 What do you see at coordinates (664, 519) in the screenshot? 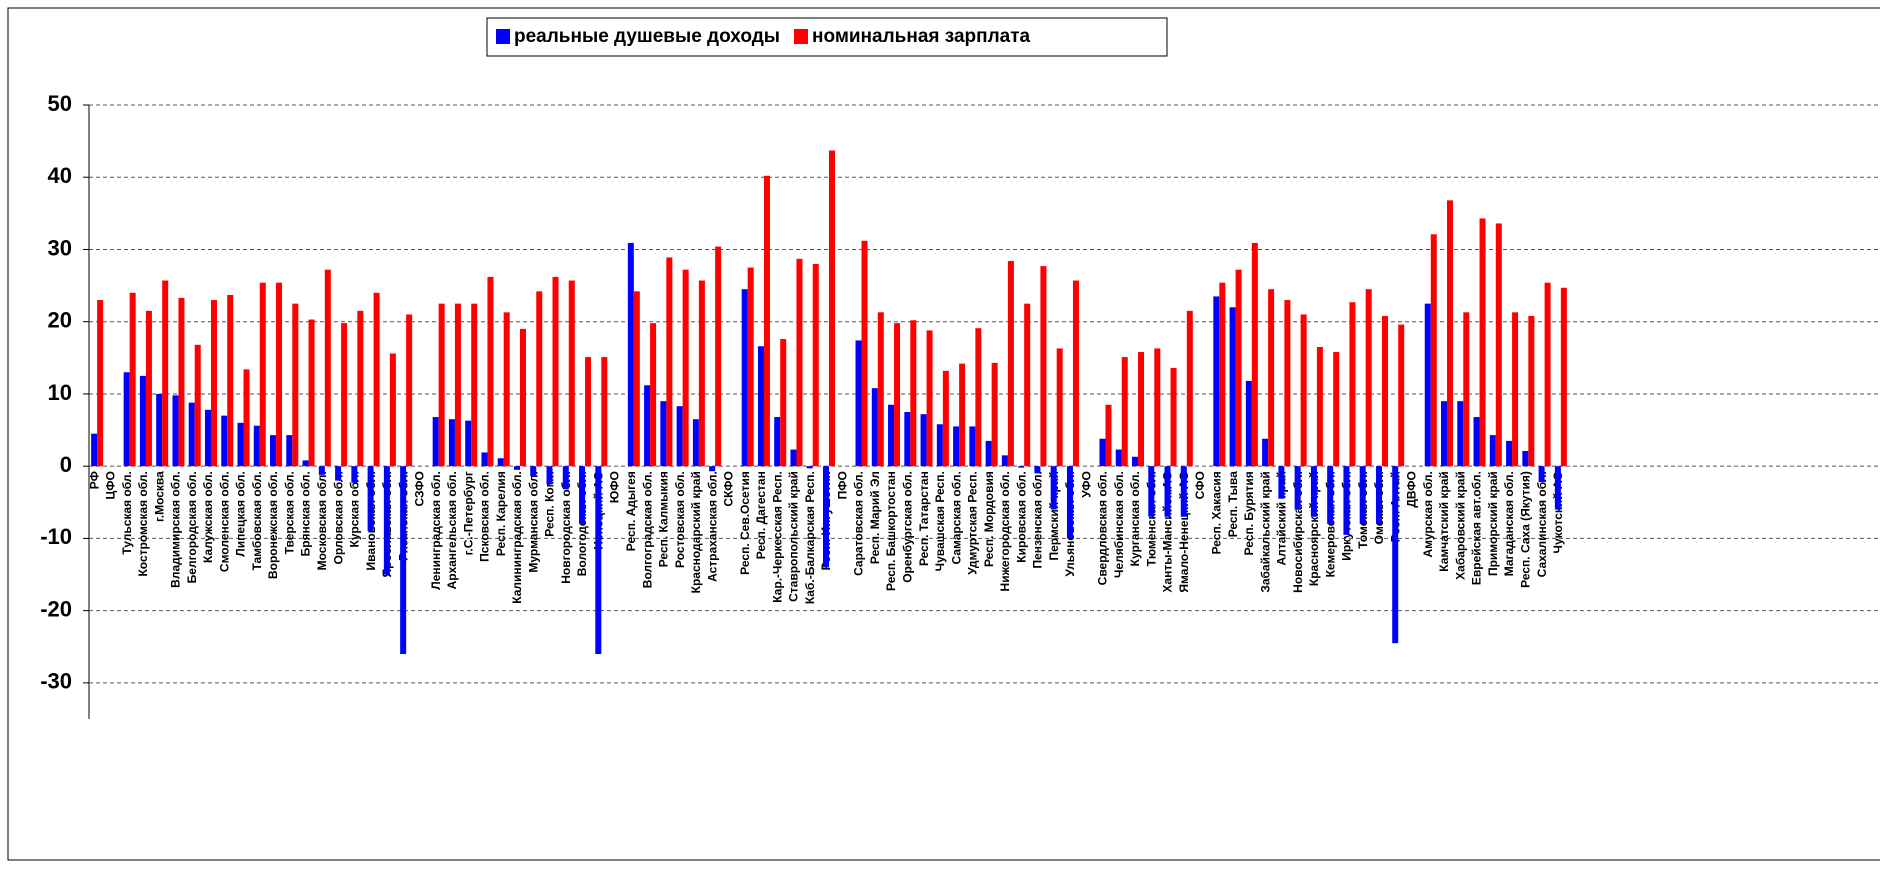
I see `x-tick-label: Респ. Калмыкия` at bounding box center [664, 519].